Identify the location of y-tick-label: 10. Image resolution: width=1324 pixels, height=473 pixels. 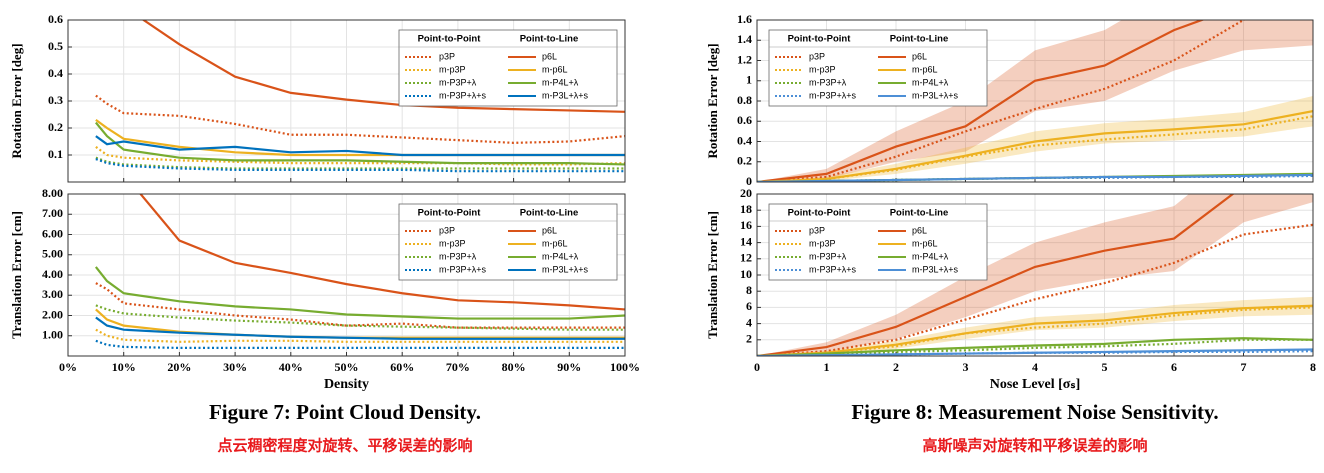
(746, 274).